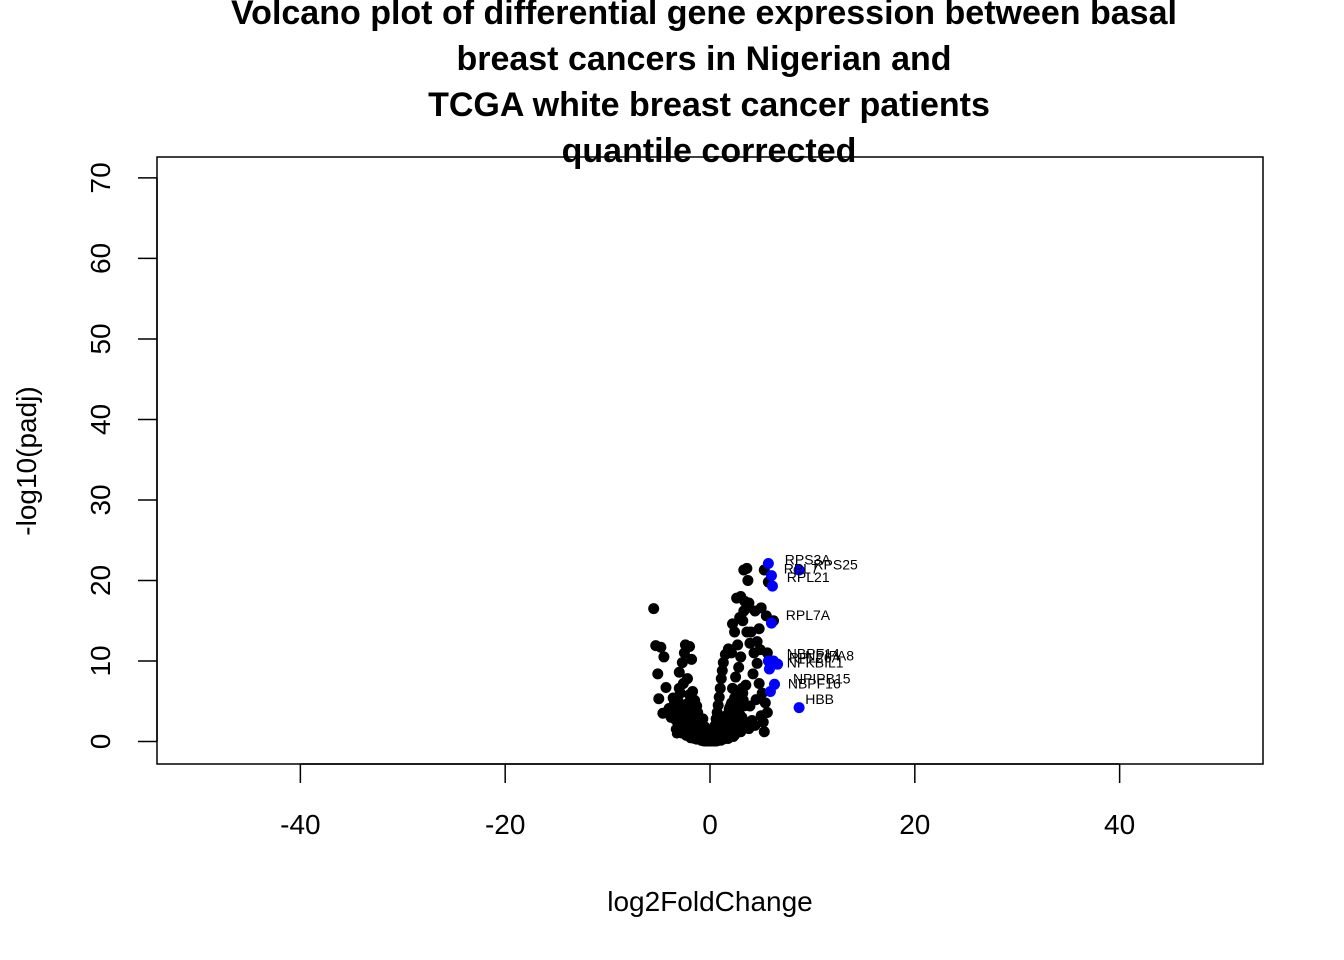  I want to click on gene-label: NBPF16, so click(814, 683).